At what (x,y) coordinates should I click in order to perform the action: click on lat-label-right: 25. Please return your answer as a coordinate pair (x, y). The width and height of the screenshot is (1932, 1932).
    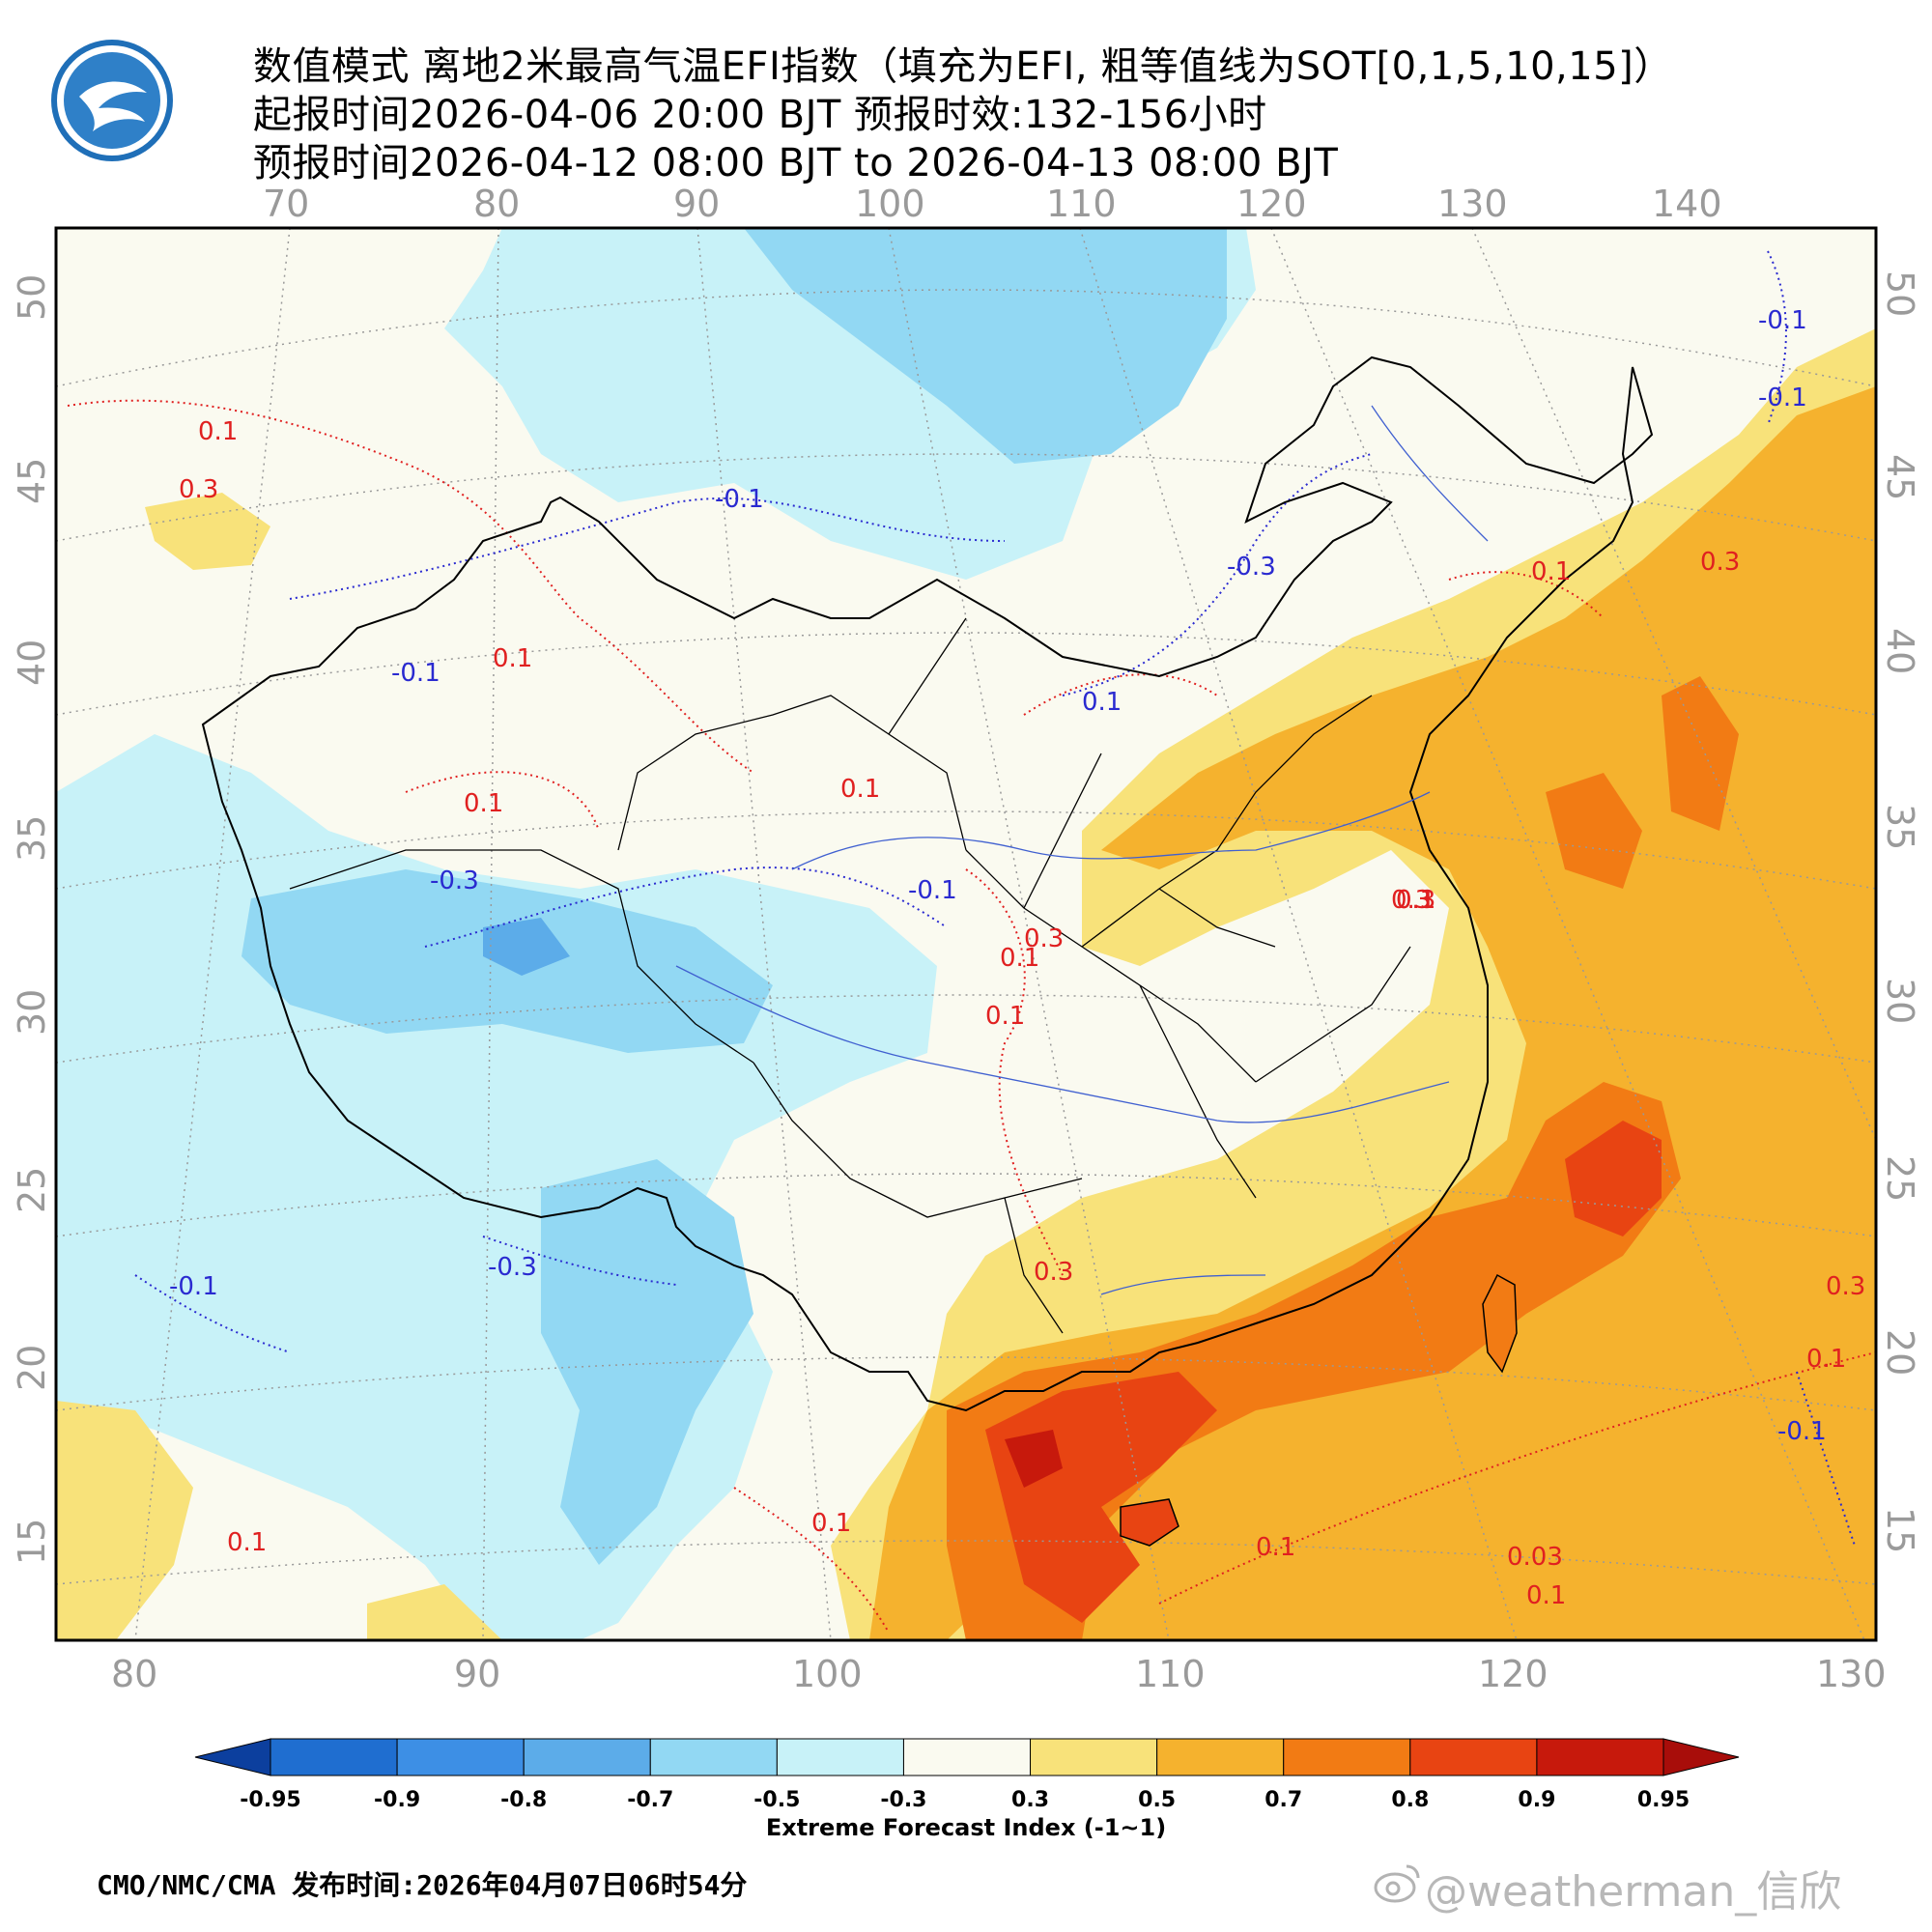
    Looking at the image, I should click on (1900, 1178).